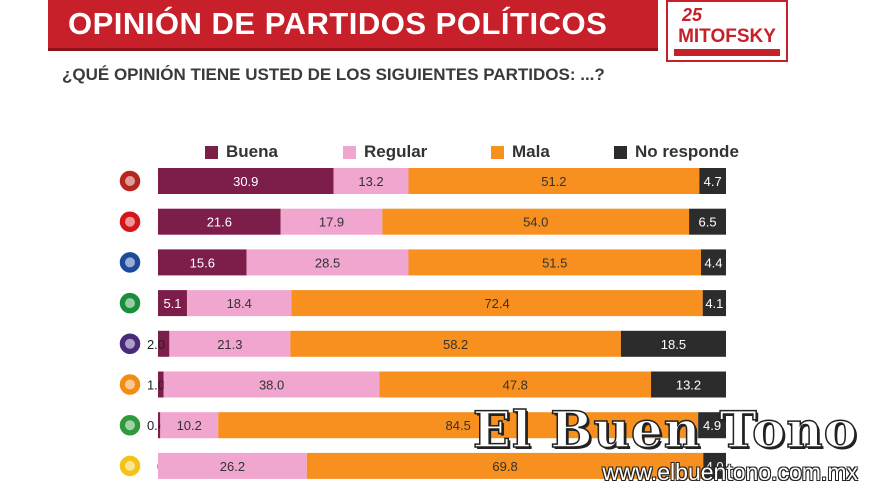 This screenshot has height=490, width=880. I want to click on data-label-regular-pvem: 10.2, so click(189, 425).